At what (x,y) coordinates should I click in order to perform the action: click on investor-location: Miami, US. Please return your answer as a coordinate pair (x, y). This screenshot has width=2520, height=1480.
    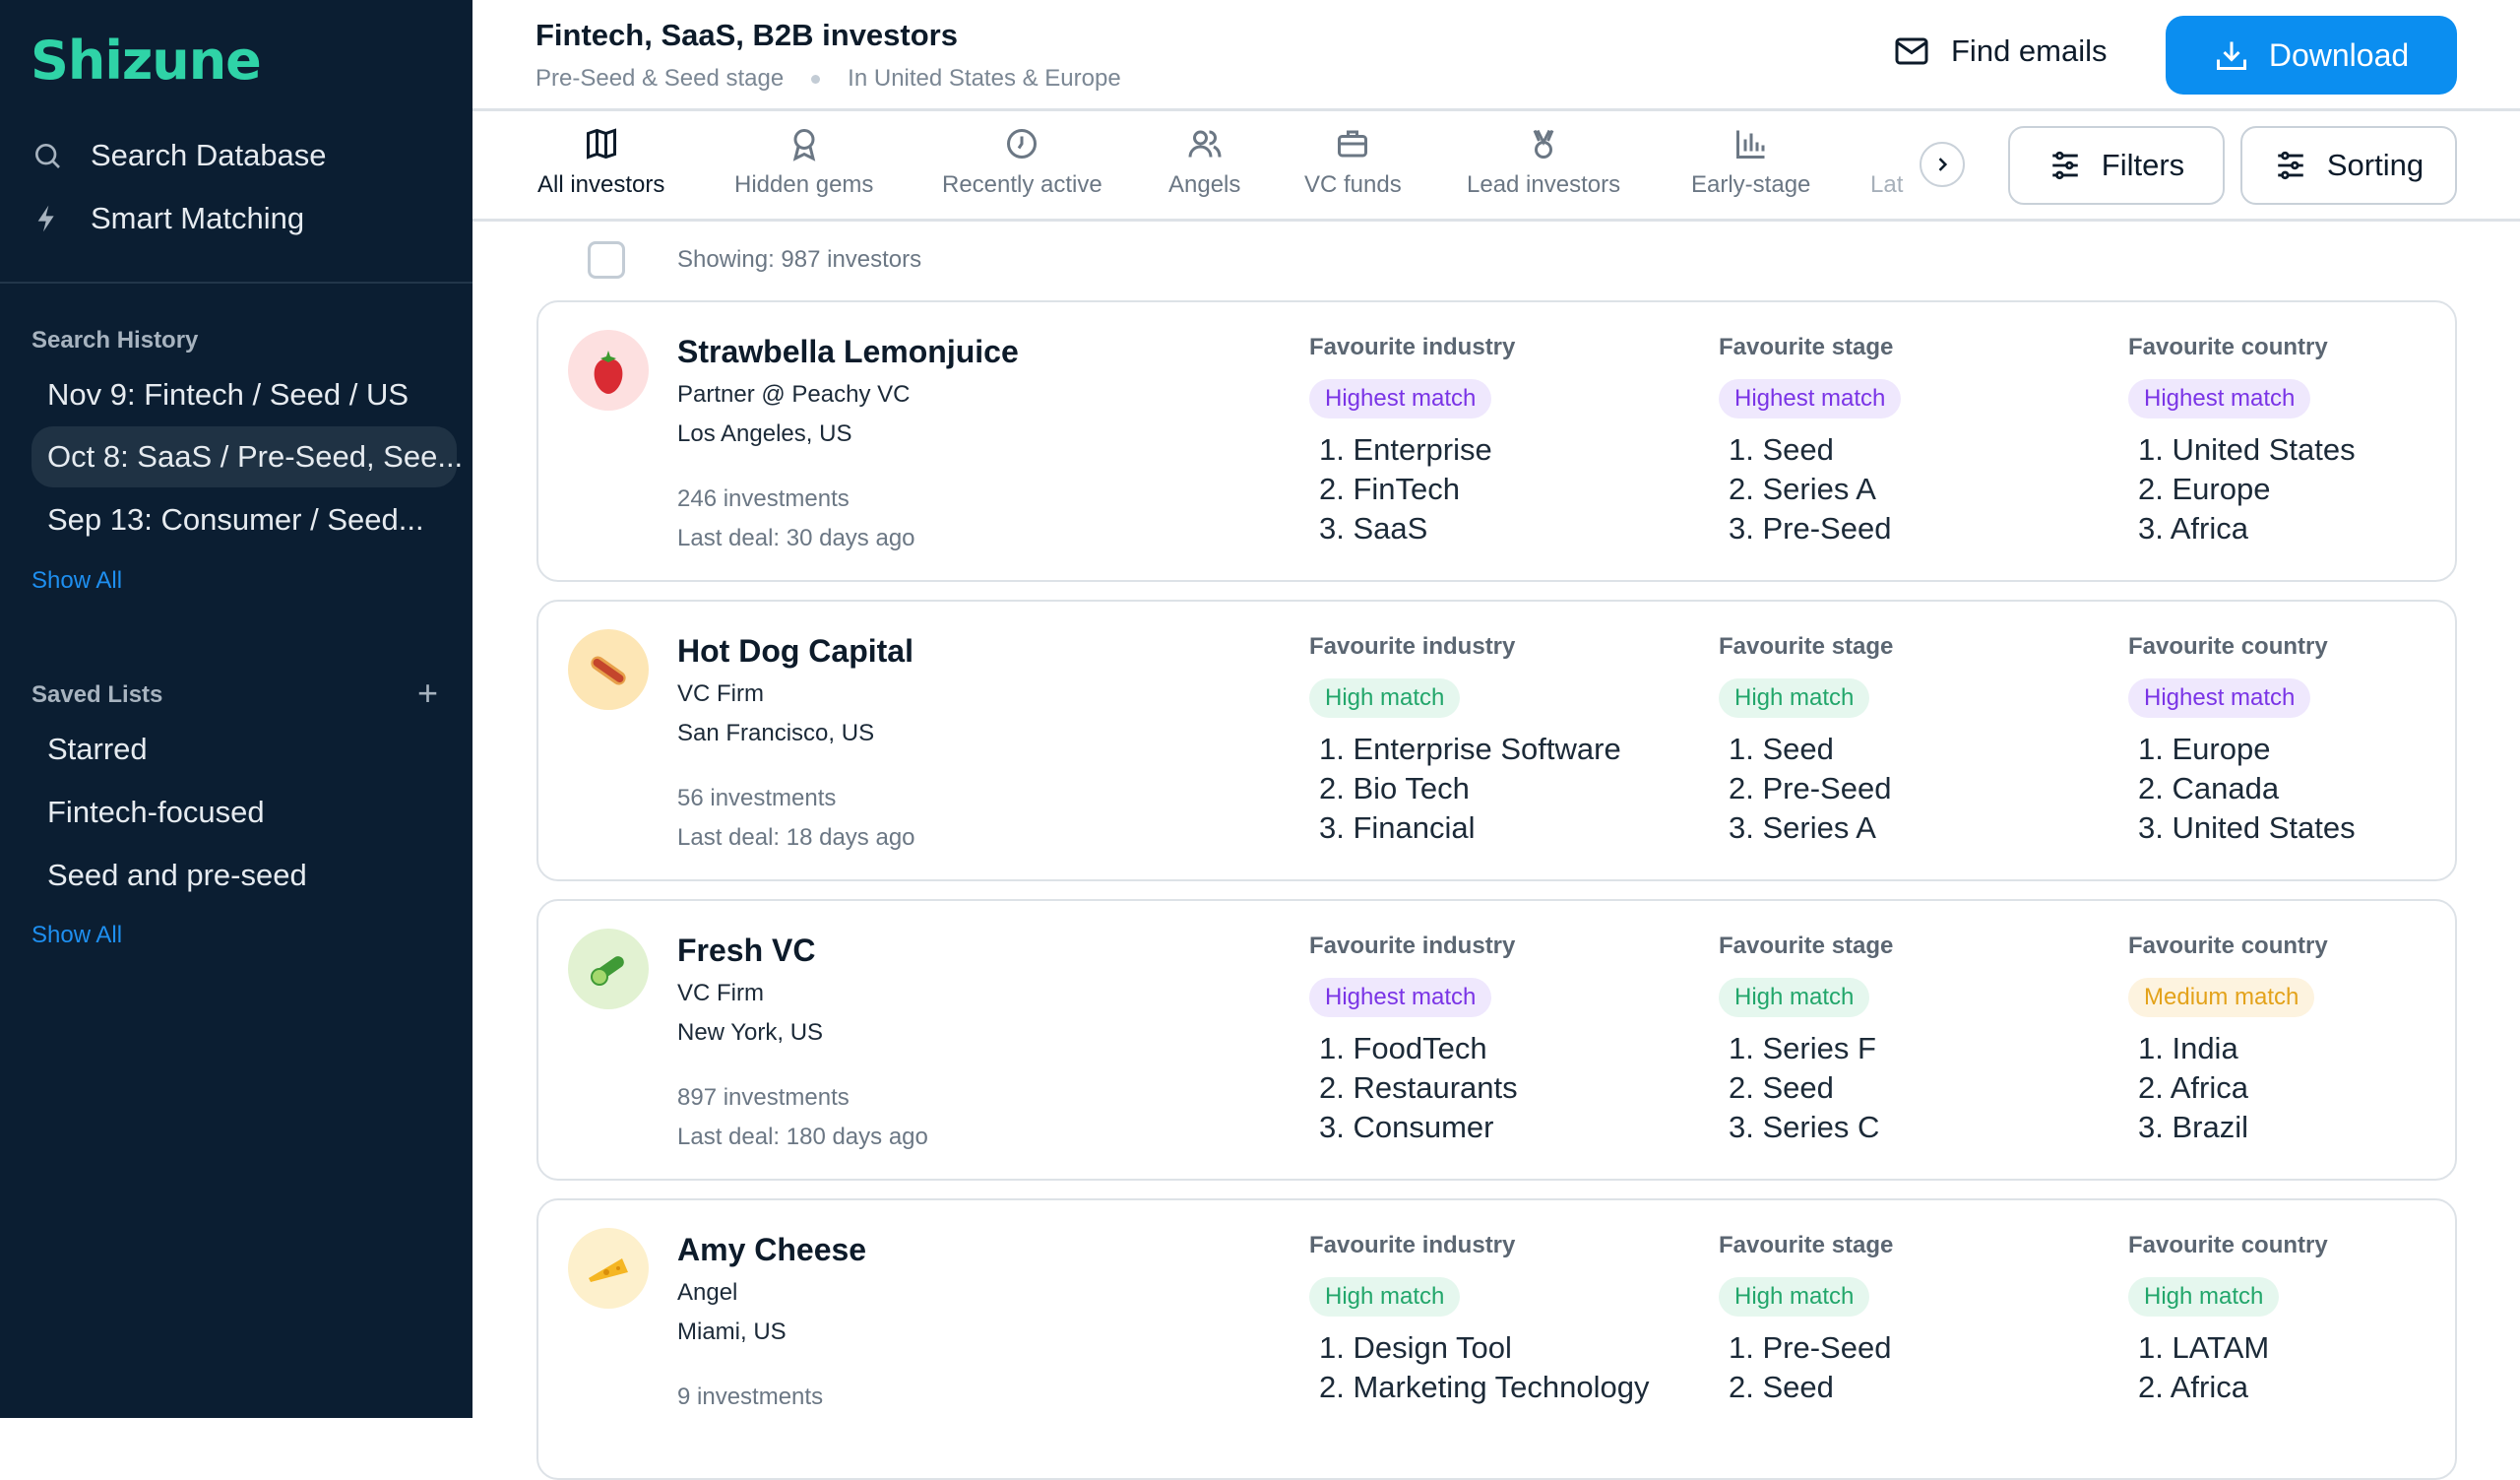
    Looking at the image, I should click on (732, 1332).